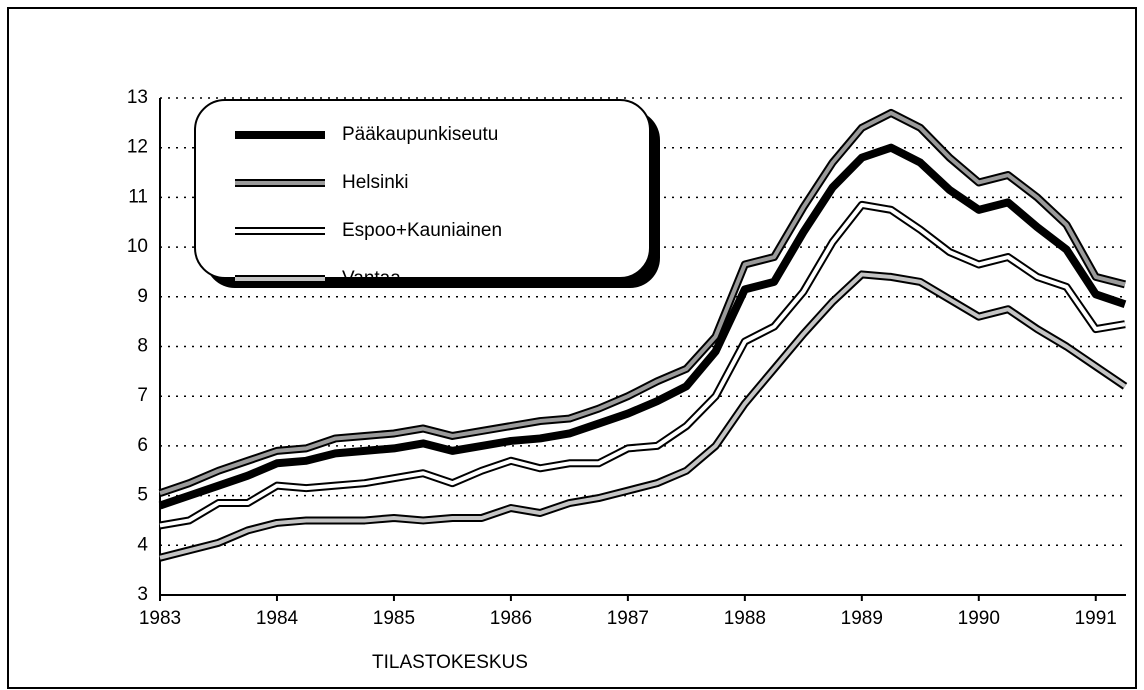  What do you see at coordinates (142, 594) in the screenshot?
I see `y-tick-label: 3` at bounding box center [142, 594].